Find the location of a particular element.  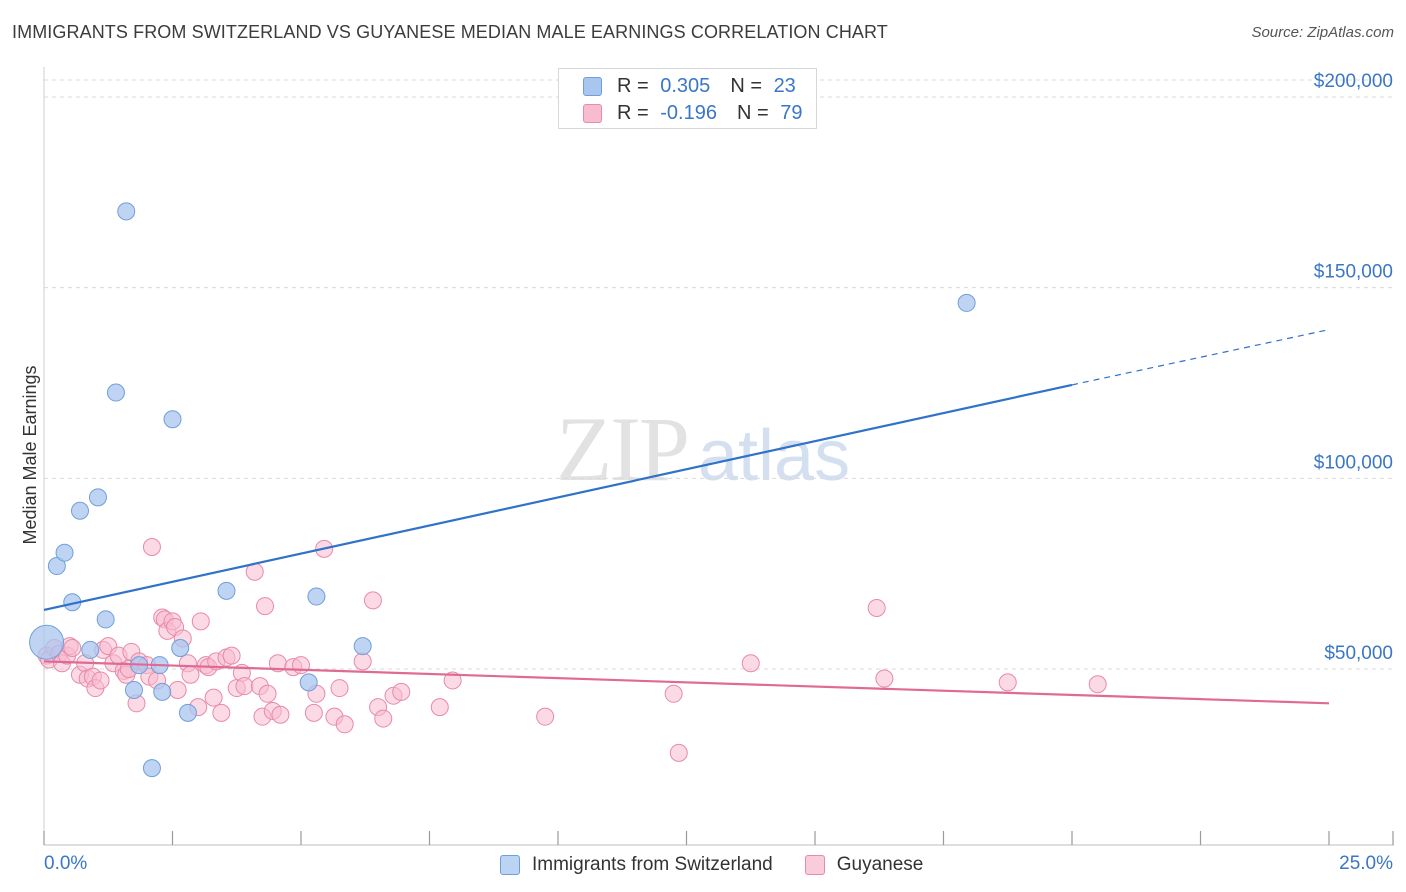

trendline-guyanese is located at coordinates (686, 682).